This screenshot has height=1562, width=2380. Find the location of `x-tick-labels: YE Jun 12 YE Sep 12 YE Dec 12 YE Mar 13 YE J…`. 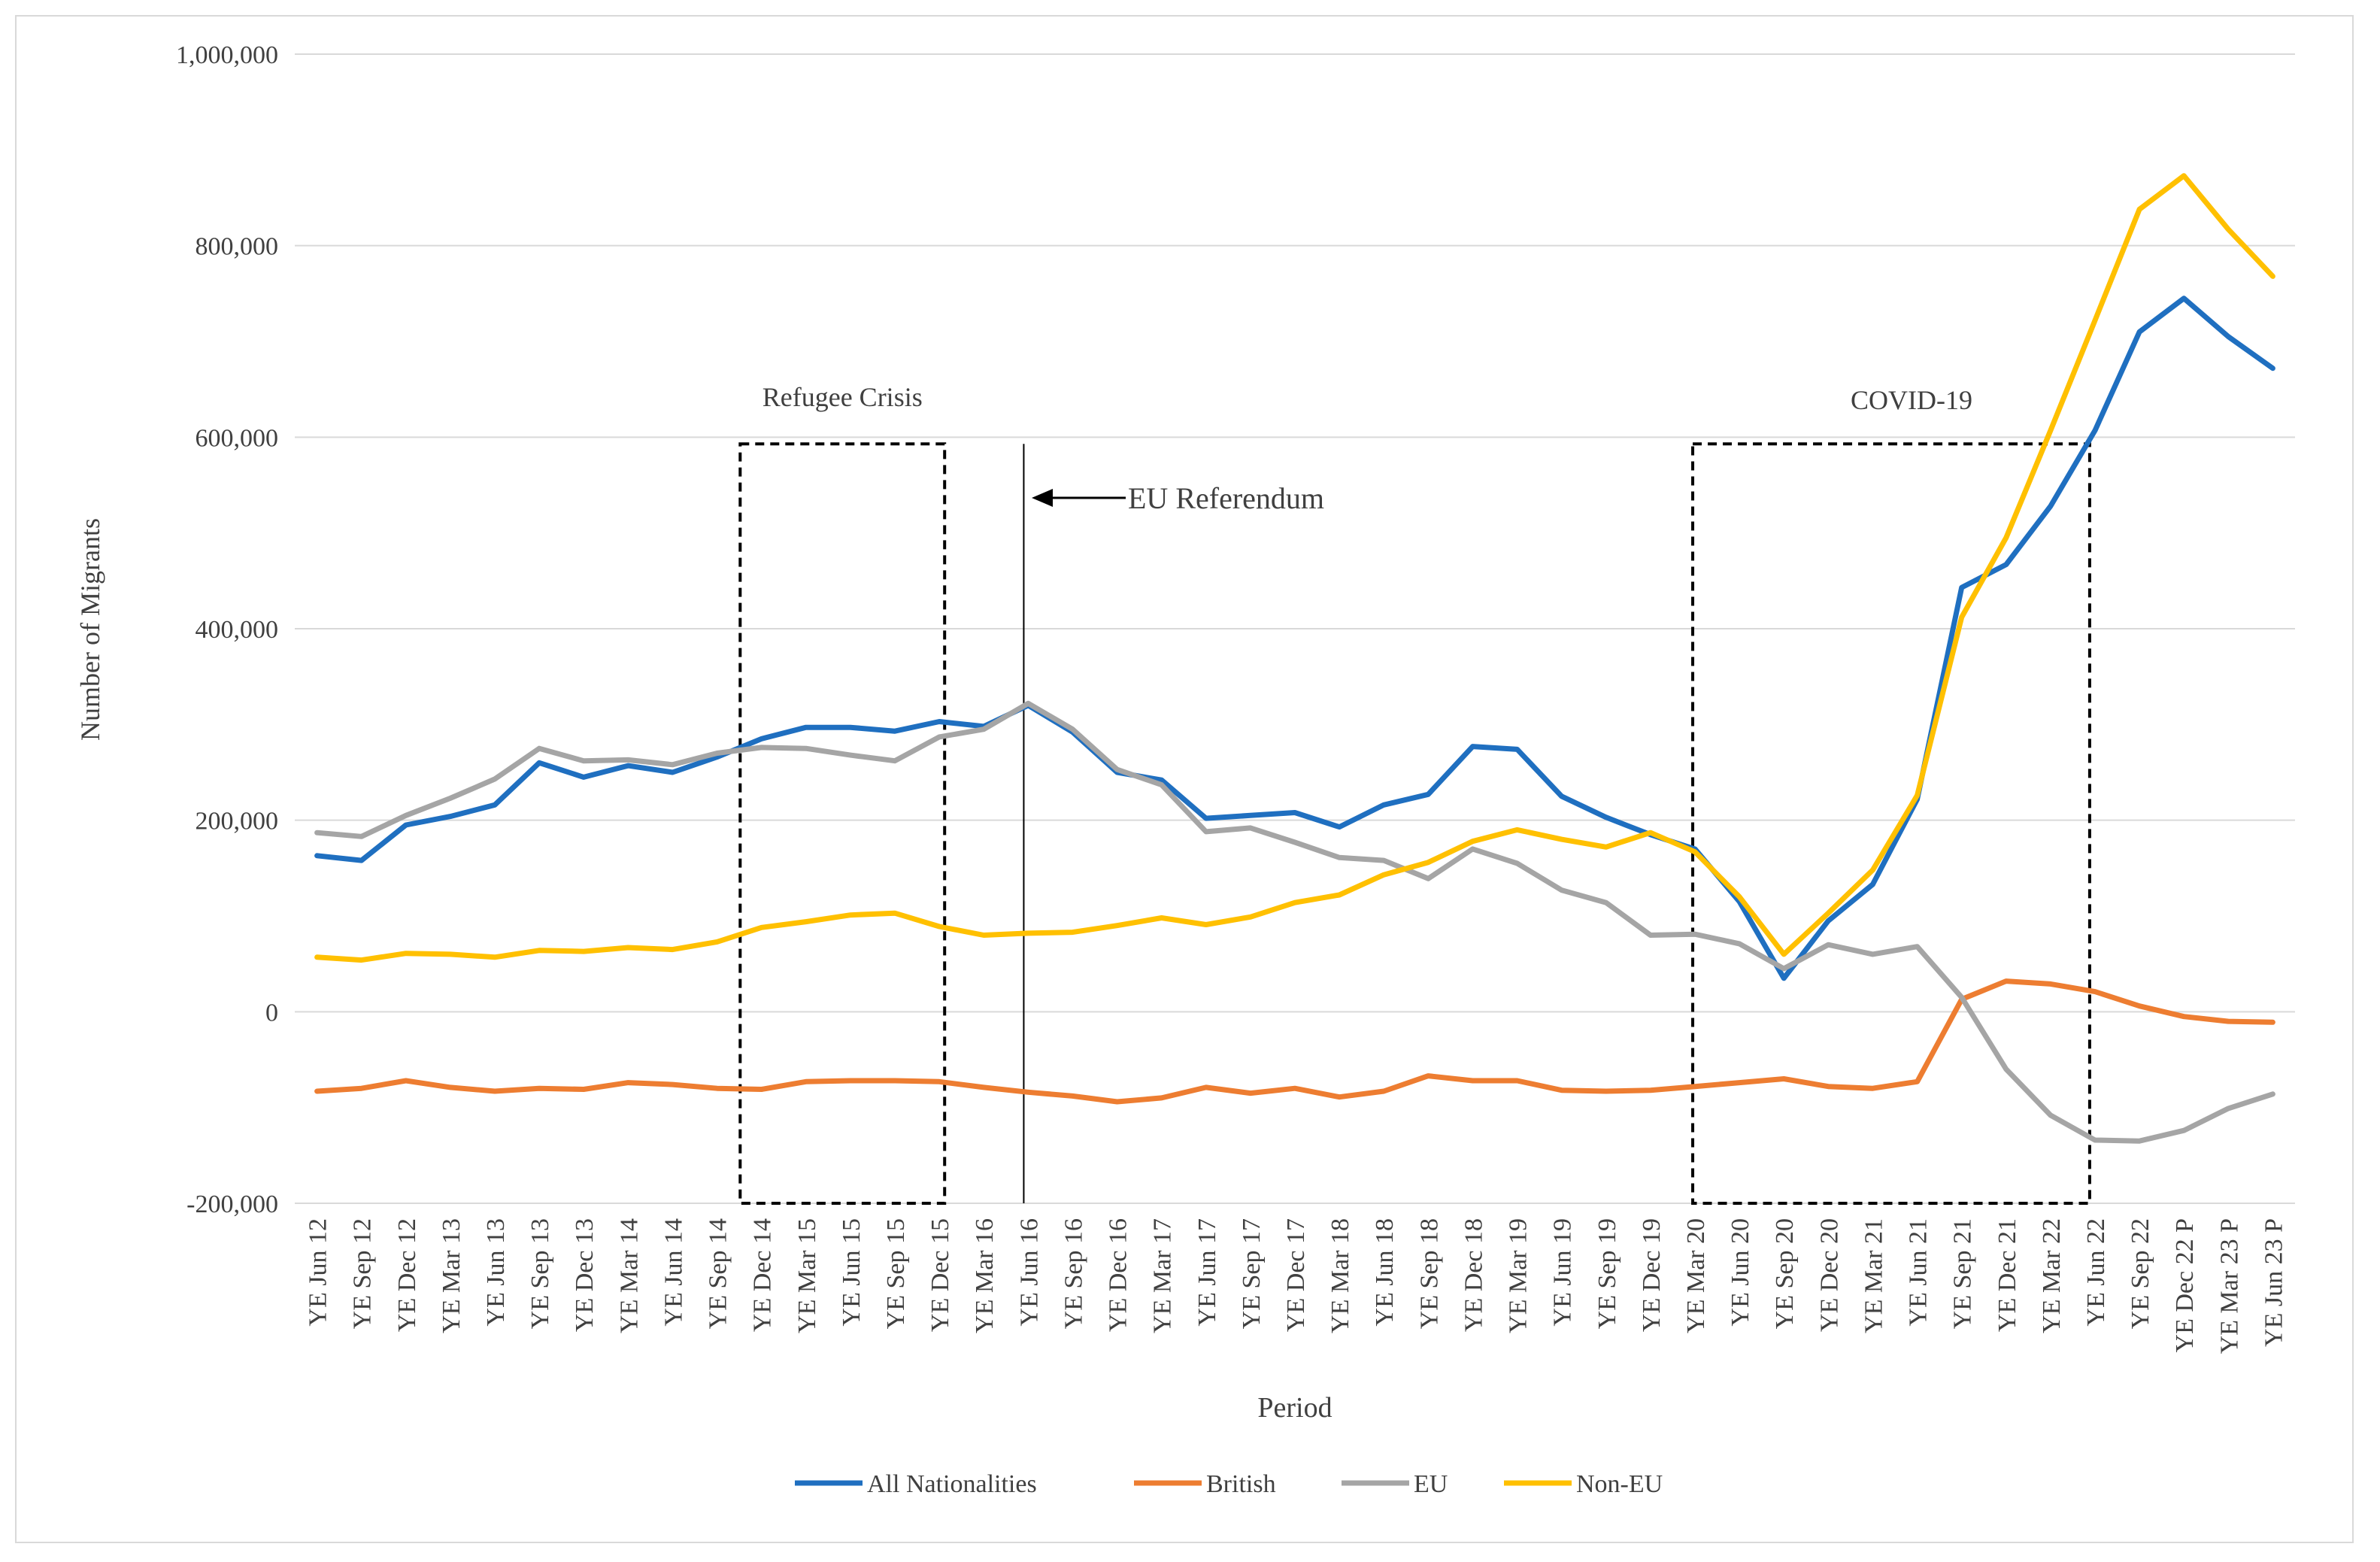

x-tick-labels: YE Jun 12 YE Sep 12 YE Dec 12 YE Mar 13 YE J… is located at coordinates (1296, 1286).